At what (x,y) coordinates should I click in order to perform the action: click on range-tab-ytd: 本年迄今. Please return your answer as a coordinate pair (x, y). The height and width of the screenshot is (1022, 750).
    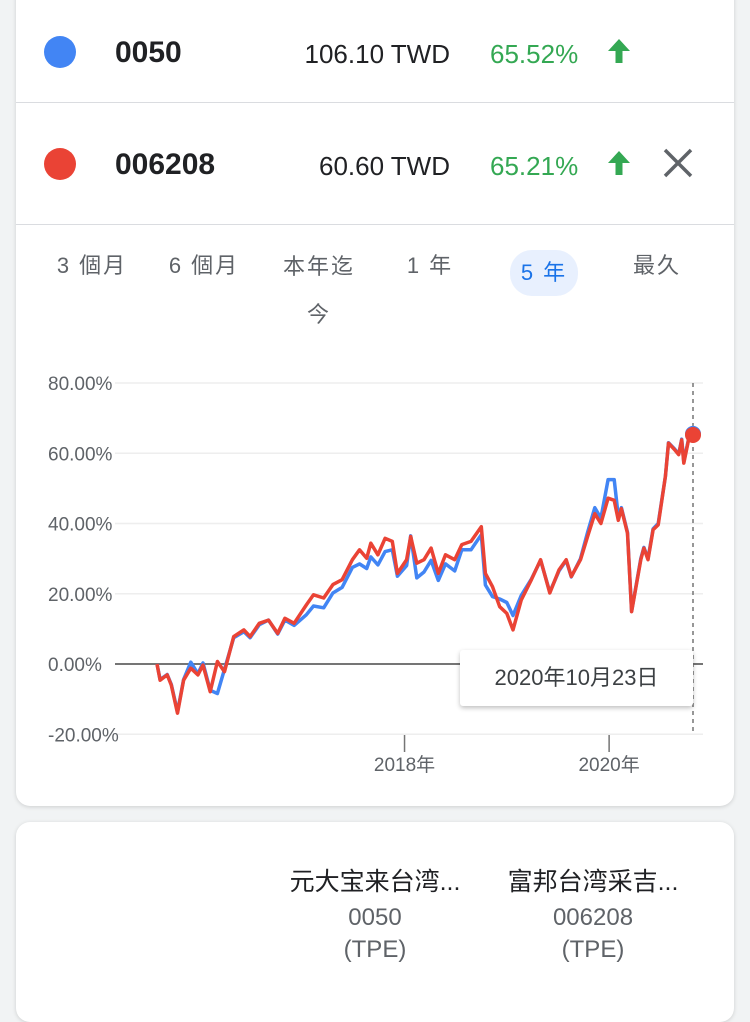
    Looking at the image, I should click on (318, 290).